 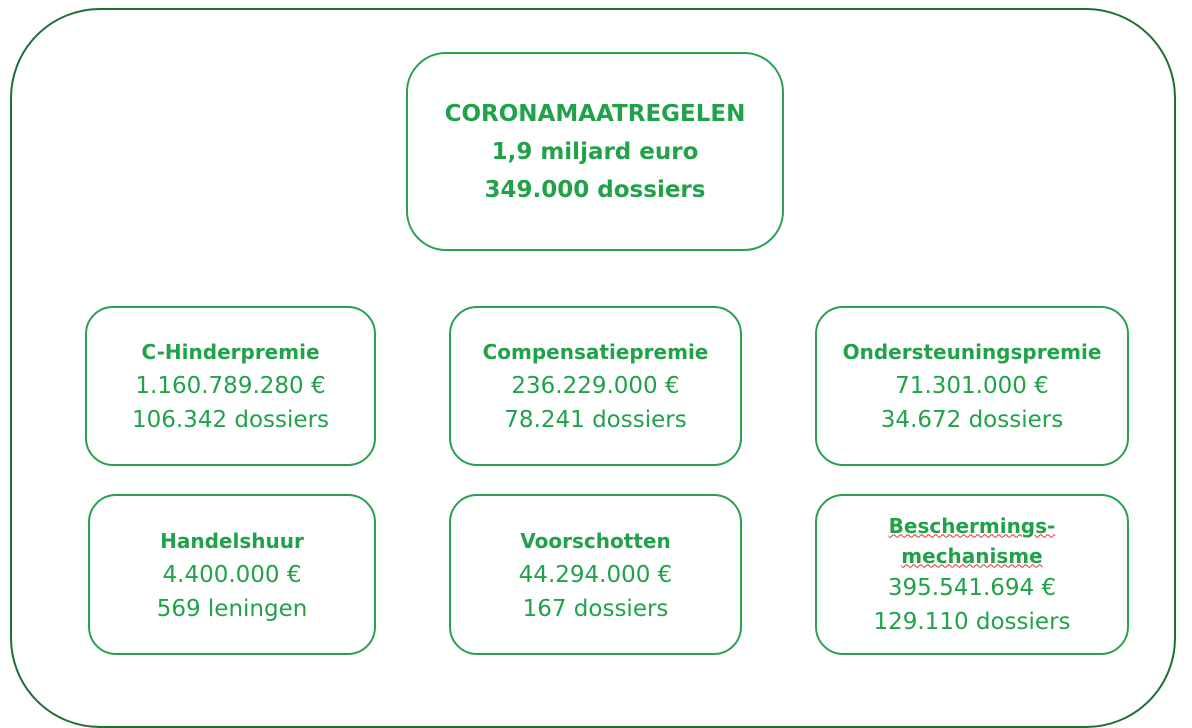 I want to click on node-count: 167 dossiers, so click(x=595, y=608).